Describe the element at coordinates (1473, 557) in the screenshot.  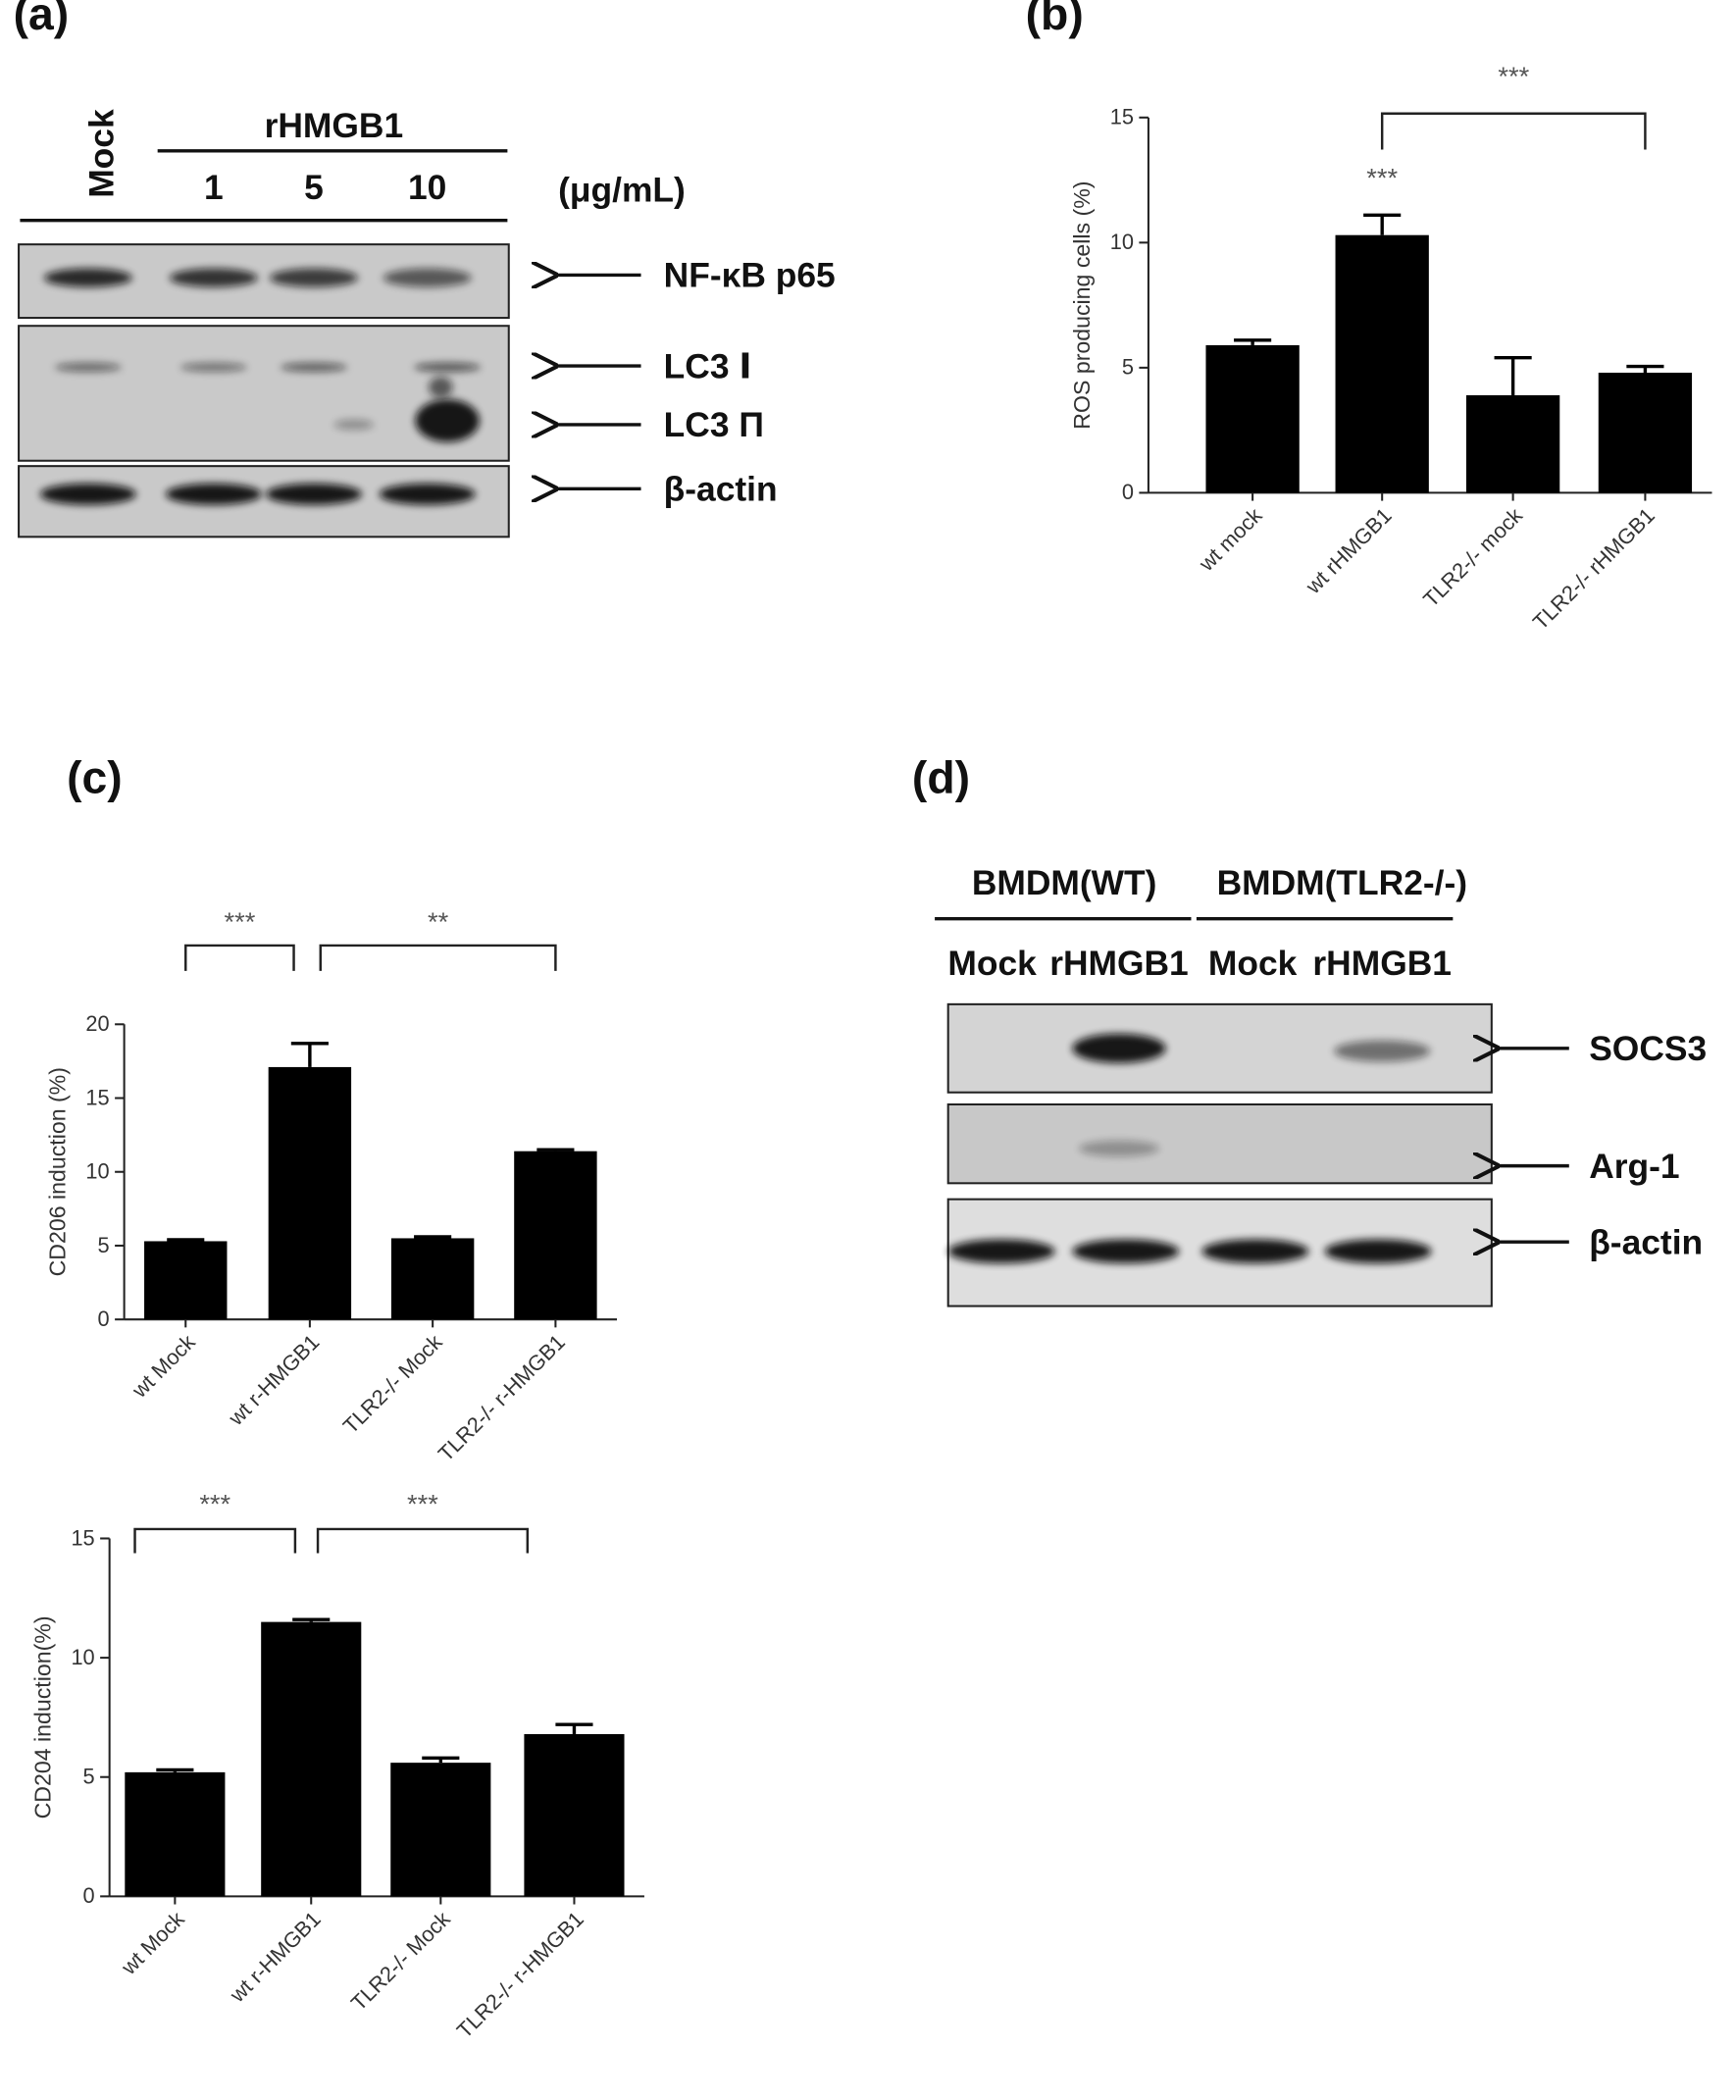
I see `x-tick-label: TLR2-/- mock` at that location.